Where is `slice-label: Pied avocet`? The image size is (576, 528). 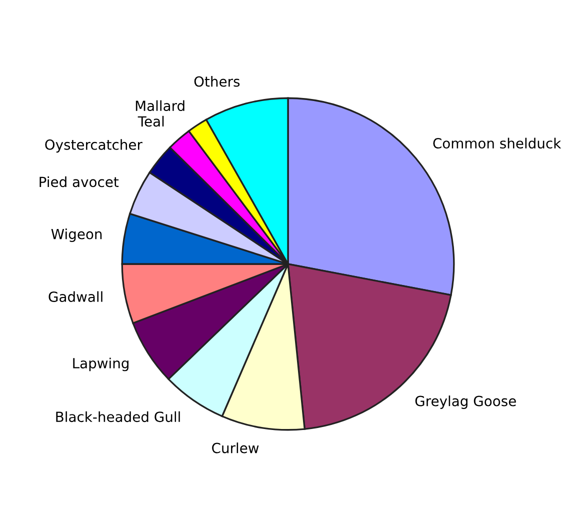 slice-label: Pied avocet is located at coordinates (79, 182).